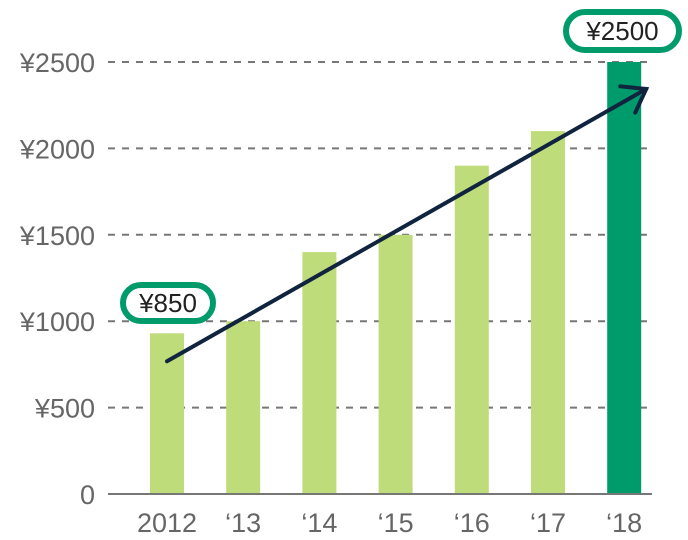 This screenshot has height=540, width=688. I want to click on x-tick-label: ‘16, so click(472, 523).